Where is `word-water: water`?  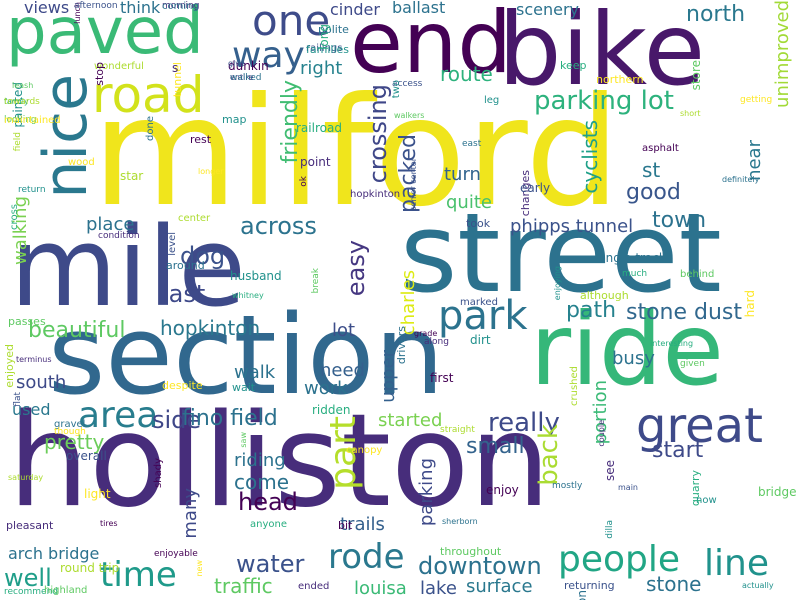 word-water: water is located at coordinates (270, 564).